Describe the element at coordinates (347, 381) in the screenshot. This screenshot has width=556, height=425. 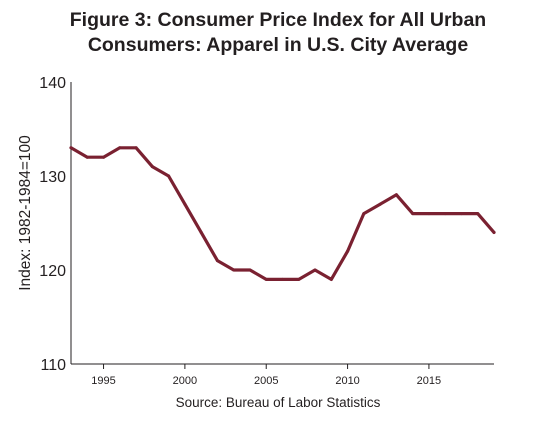
I see `x-tick-label: 2010` at that location.